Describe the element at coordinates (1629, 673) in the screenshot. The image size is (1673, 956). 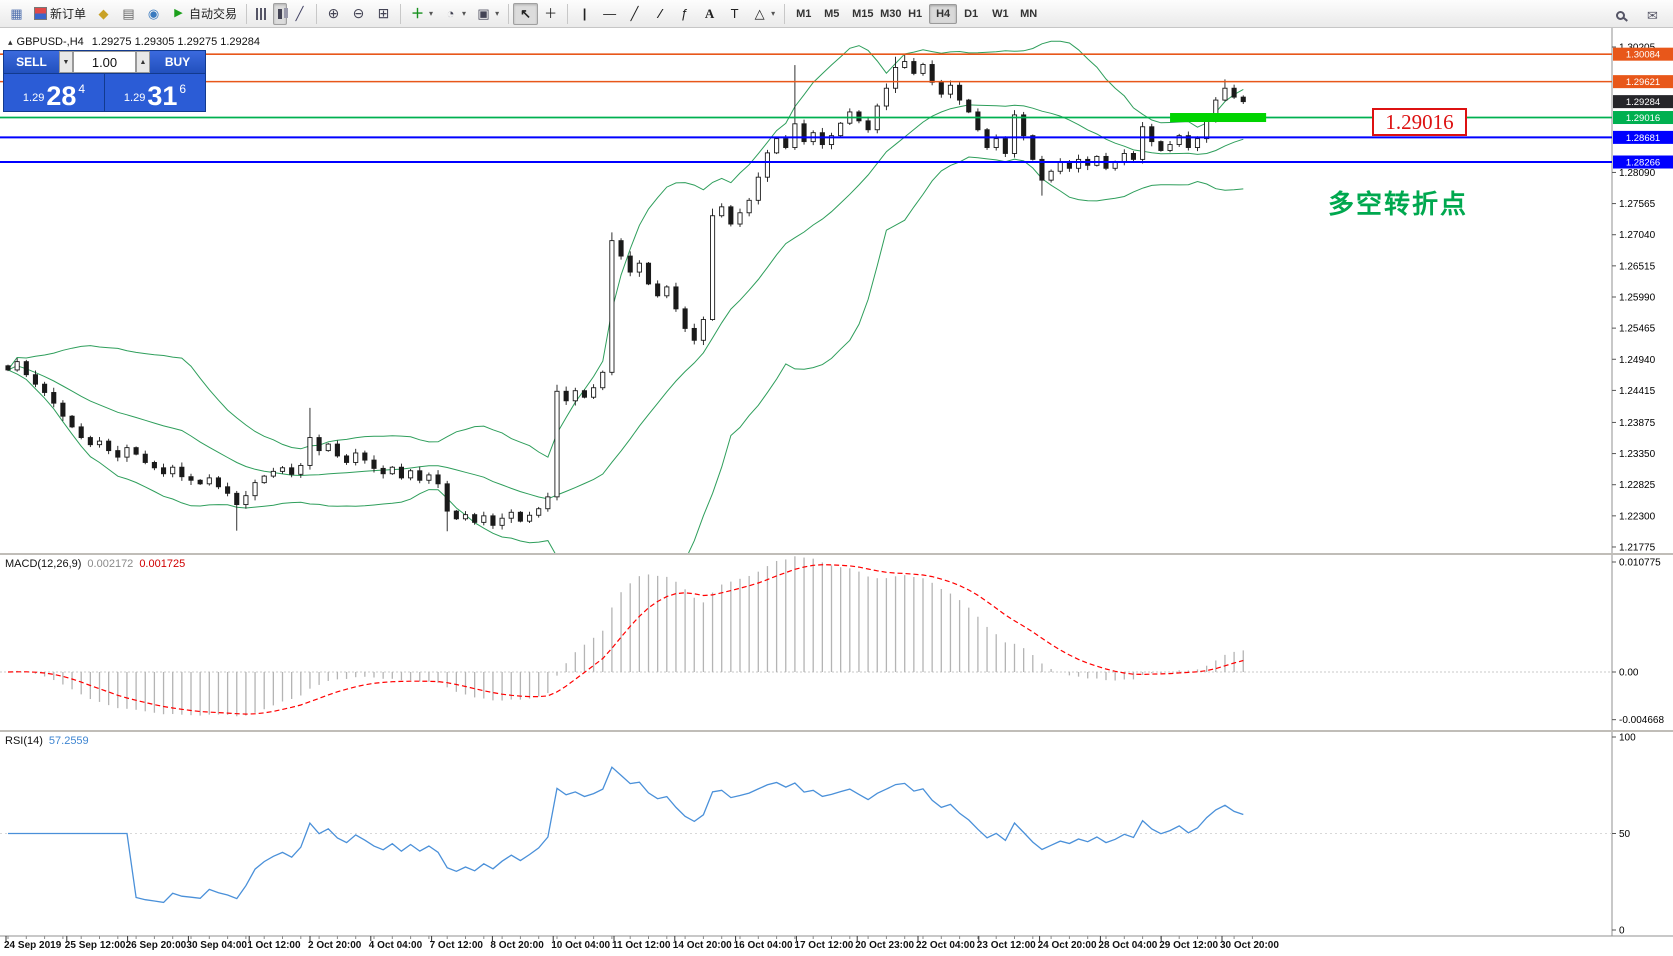
I see `svg-text: 0.00` at that location.